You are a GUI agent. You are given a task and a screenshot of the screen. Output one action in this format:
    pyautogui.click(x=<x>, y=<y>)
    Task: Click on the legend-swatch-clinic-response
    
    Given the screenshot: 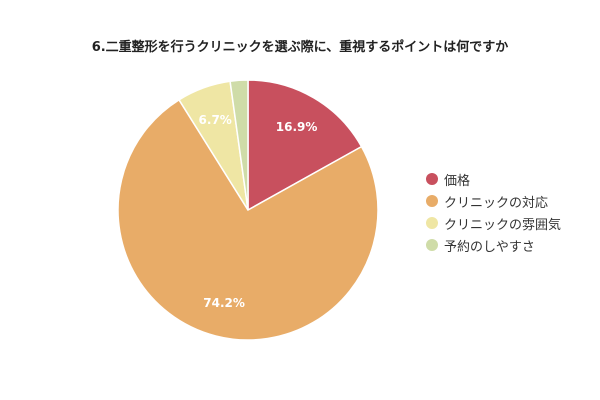 What is the action you would take?
    pyautogui.click(x=432, y=201)
    